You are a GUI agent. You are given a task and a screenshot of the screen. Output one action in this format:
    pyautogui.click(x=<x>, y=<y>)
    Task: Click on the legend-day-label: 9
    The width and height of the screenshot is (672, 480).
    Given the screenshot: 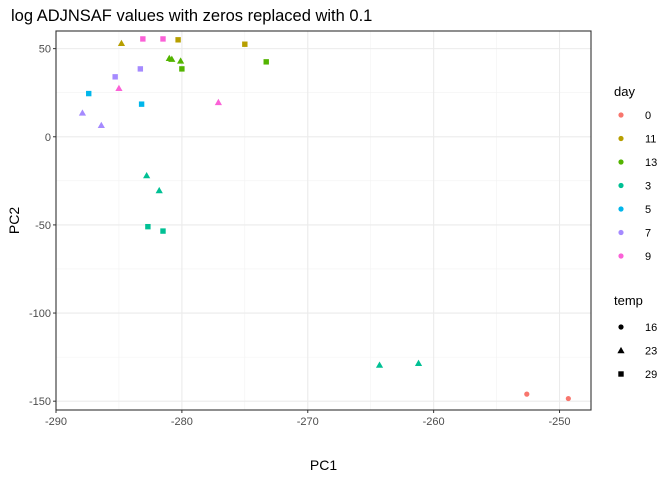 What is the action you would take?
    pyautogui.click(x=648, y=257)
    